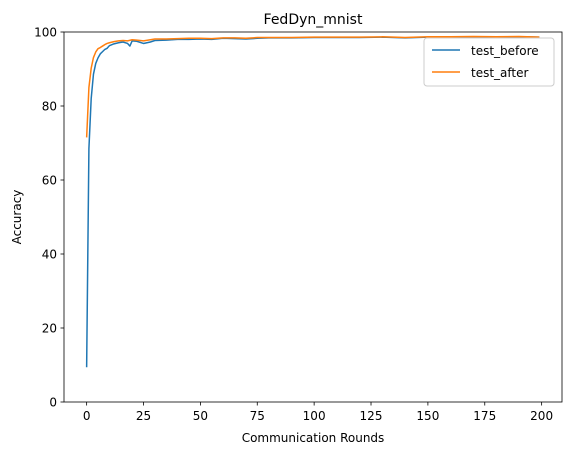 This screenshot has width=571, height=460. I want to click on x-tick-label: 0, so click(87, 416).